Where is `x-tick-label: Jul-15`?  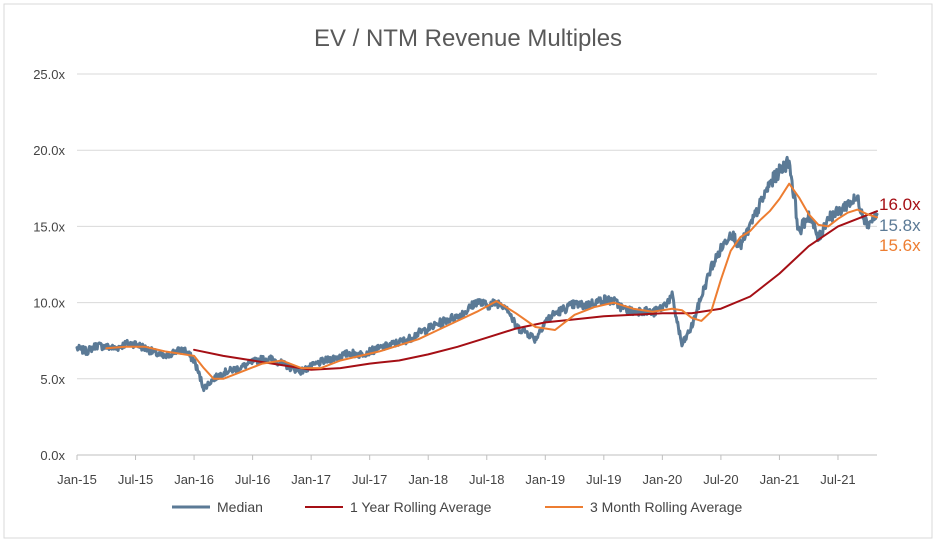
x-tick-label: Jul-15 is located at coordinates (135, 479).